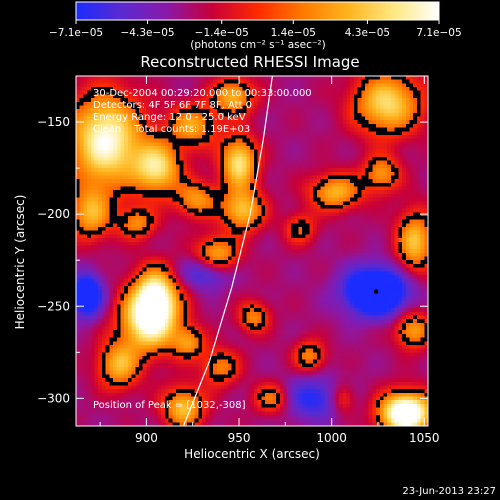  I want to click on y-tick-label: −200, so click(53, 214).